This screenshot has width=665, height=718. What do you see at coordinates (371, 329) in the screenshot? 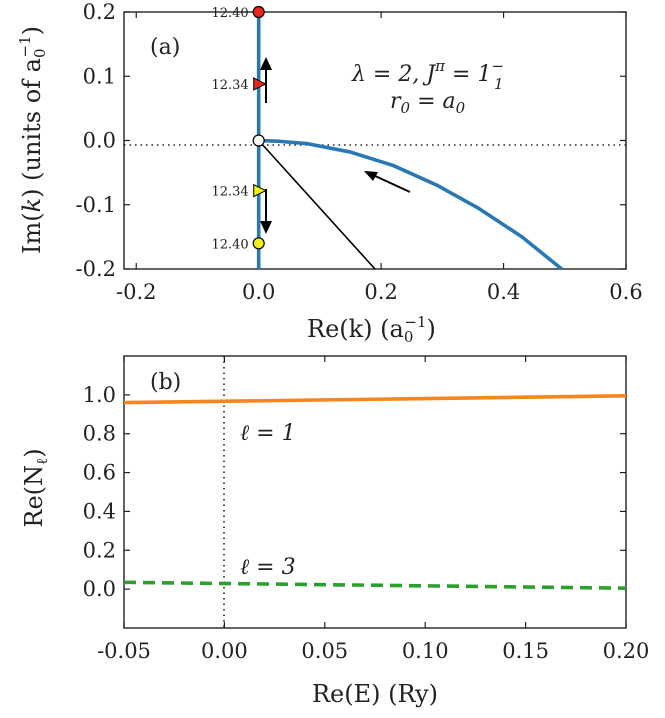
I see `panel-a-xlabel: Re(k) (a0−1)` at bounding box center [371, 329].